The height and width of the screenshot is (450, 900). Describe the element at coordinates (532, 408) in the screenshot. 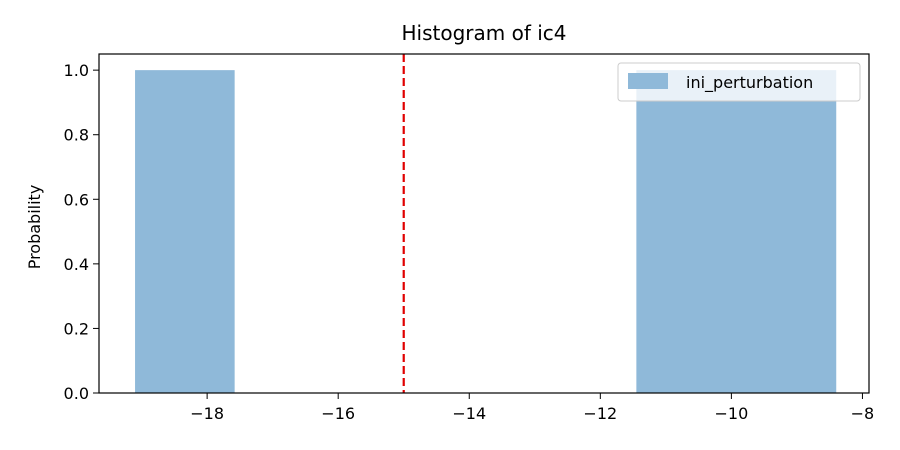

I see `x-ticks-layer: −18 −16 −14 −12 −10 −8` at that location.